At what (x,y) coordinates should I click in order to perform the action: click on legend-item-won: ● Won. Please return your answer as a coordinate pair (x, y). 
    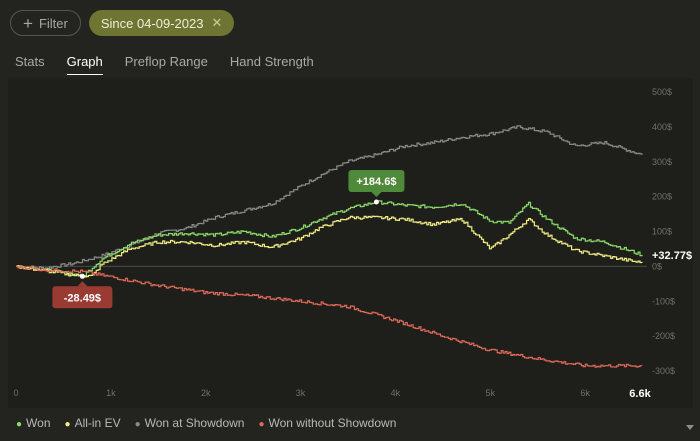
    Looking at the image, I should click on (33, 423).